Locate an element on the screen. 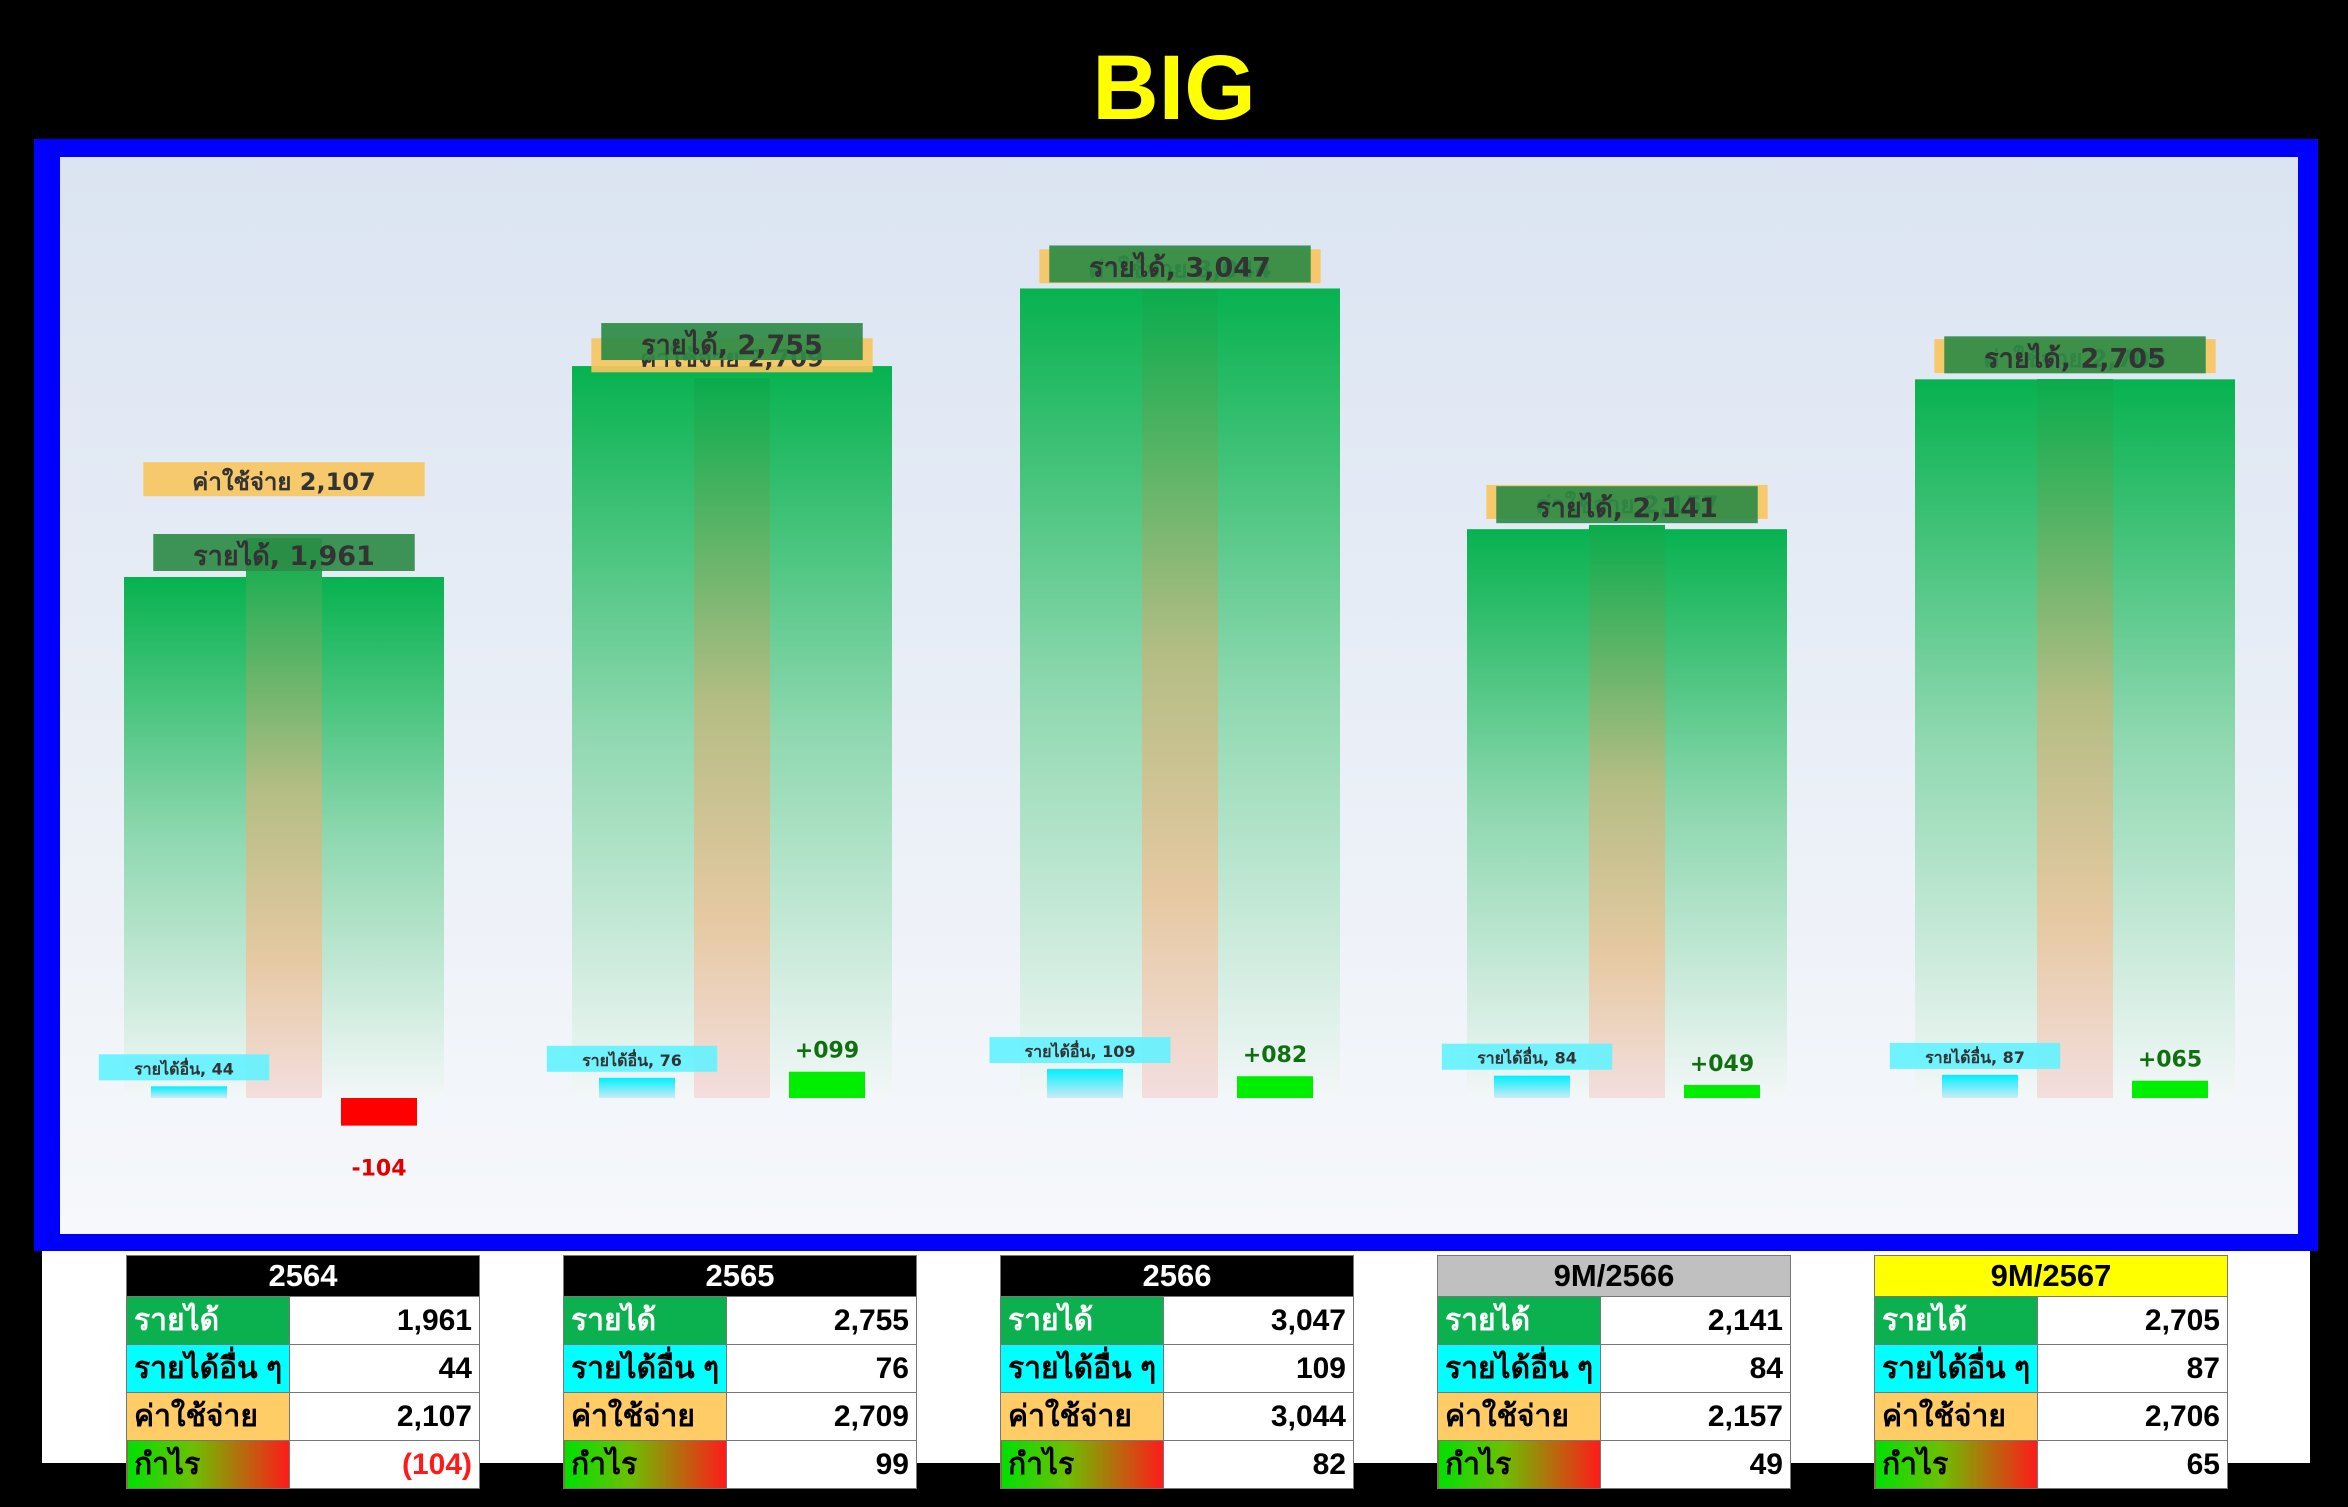 This screenshot has width=2348, height=1507. label-other-income: รายได้อื่น, 109 is located at coordinates (1080, 1050).